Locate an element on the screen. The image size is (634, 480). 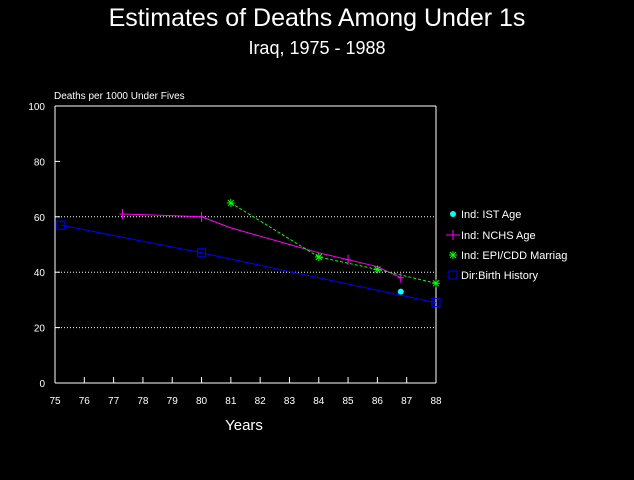
legend-label: Dir:Birth History is located at coordinates (500, 276).